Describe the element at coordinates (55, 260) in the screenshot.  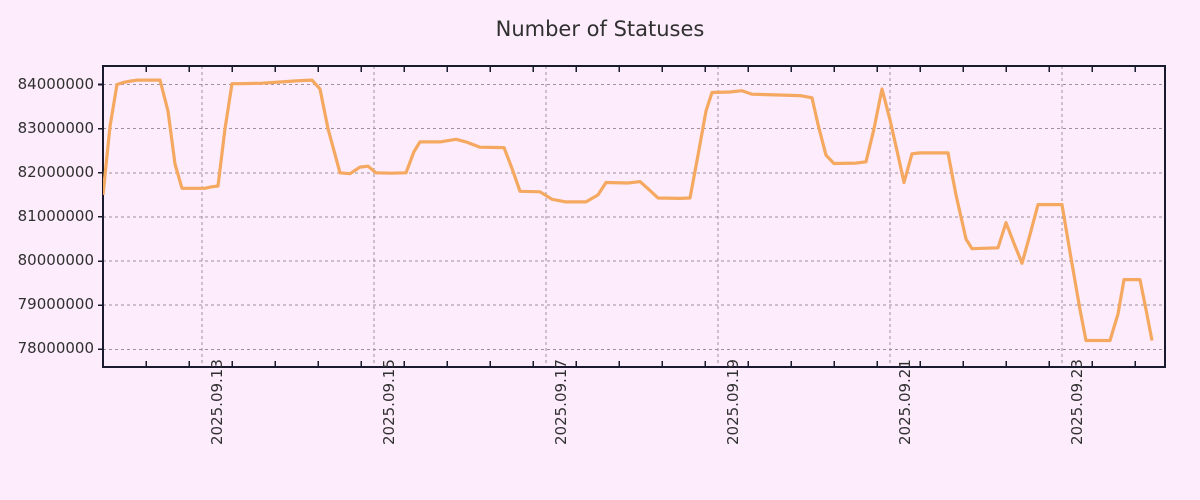
I see `y-axis-tick-label: 80000000` at that location.